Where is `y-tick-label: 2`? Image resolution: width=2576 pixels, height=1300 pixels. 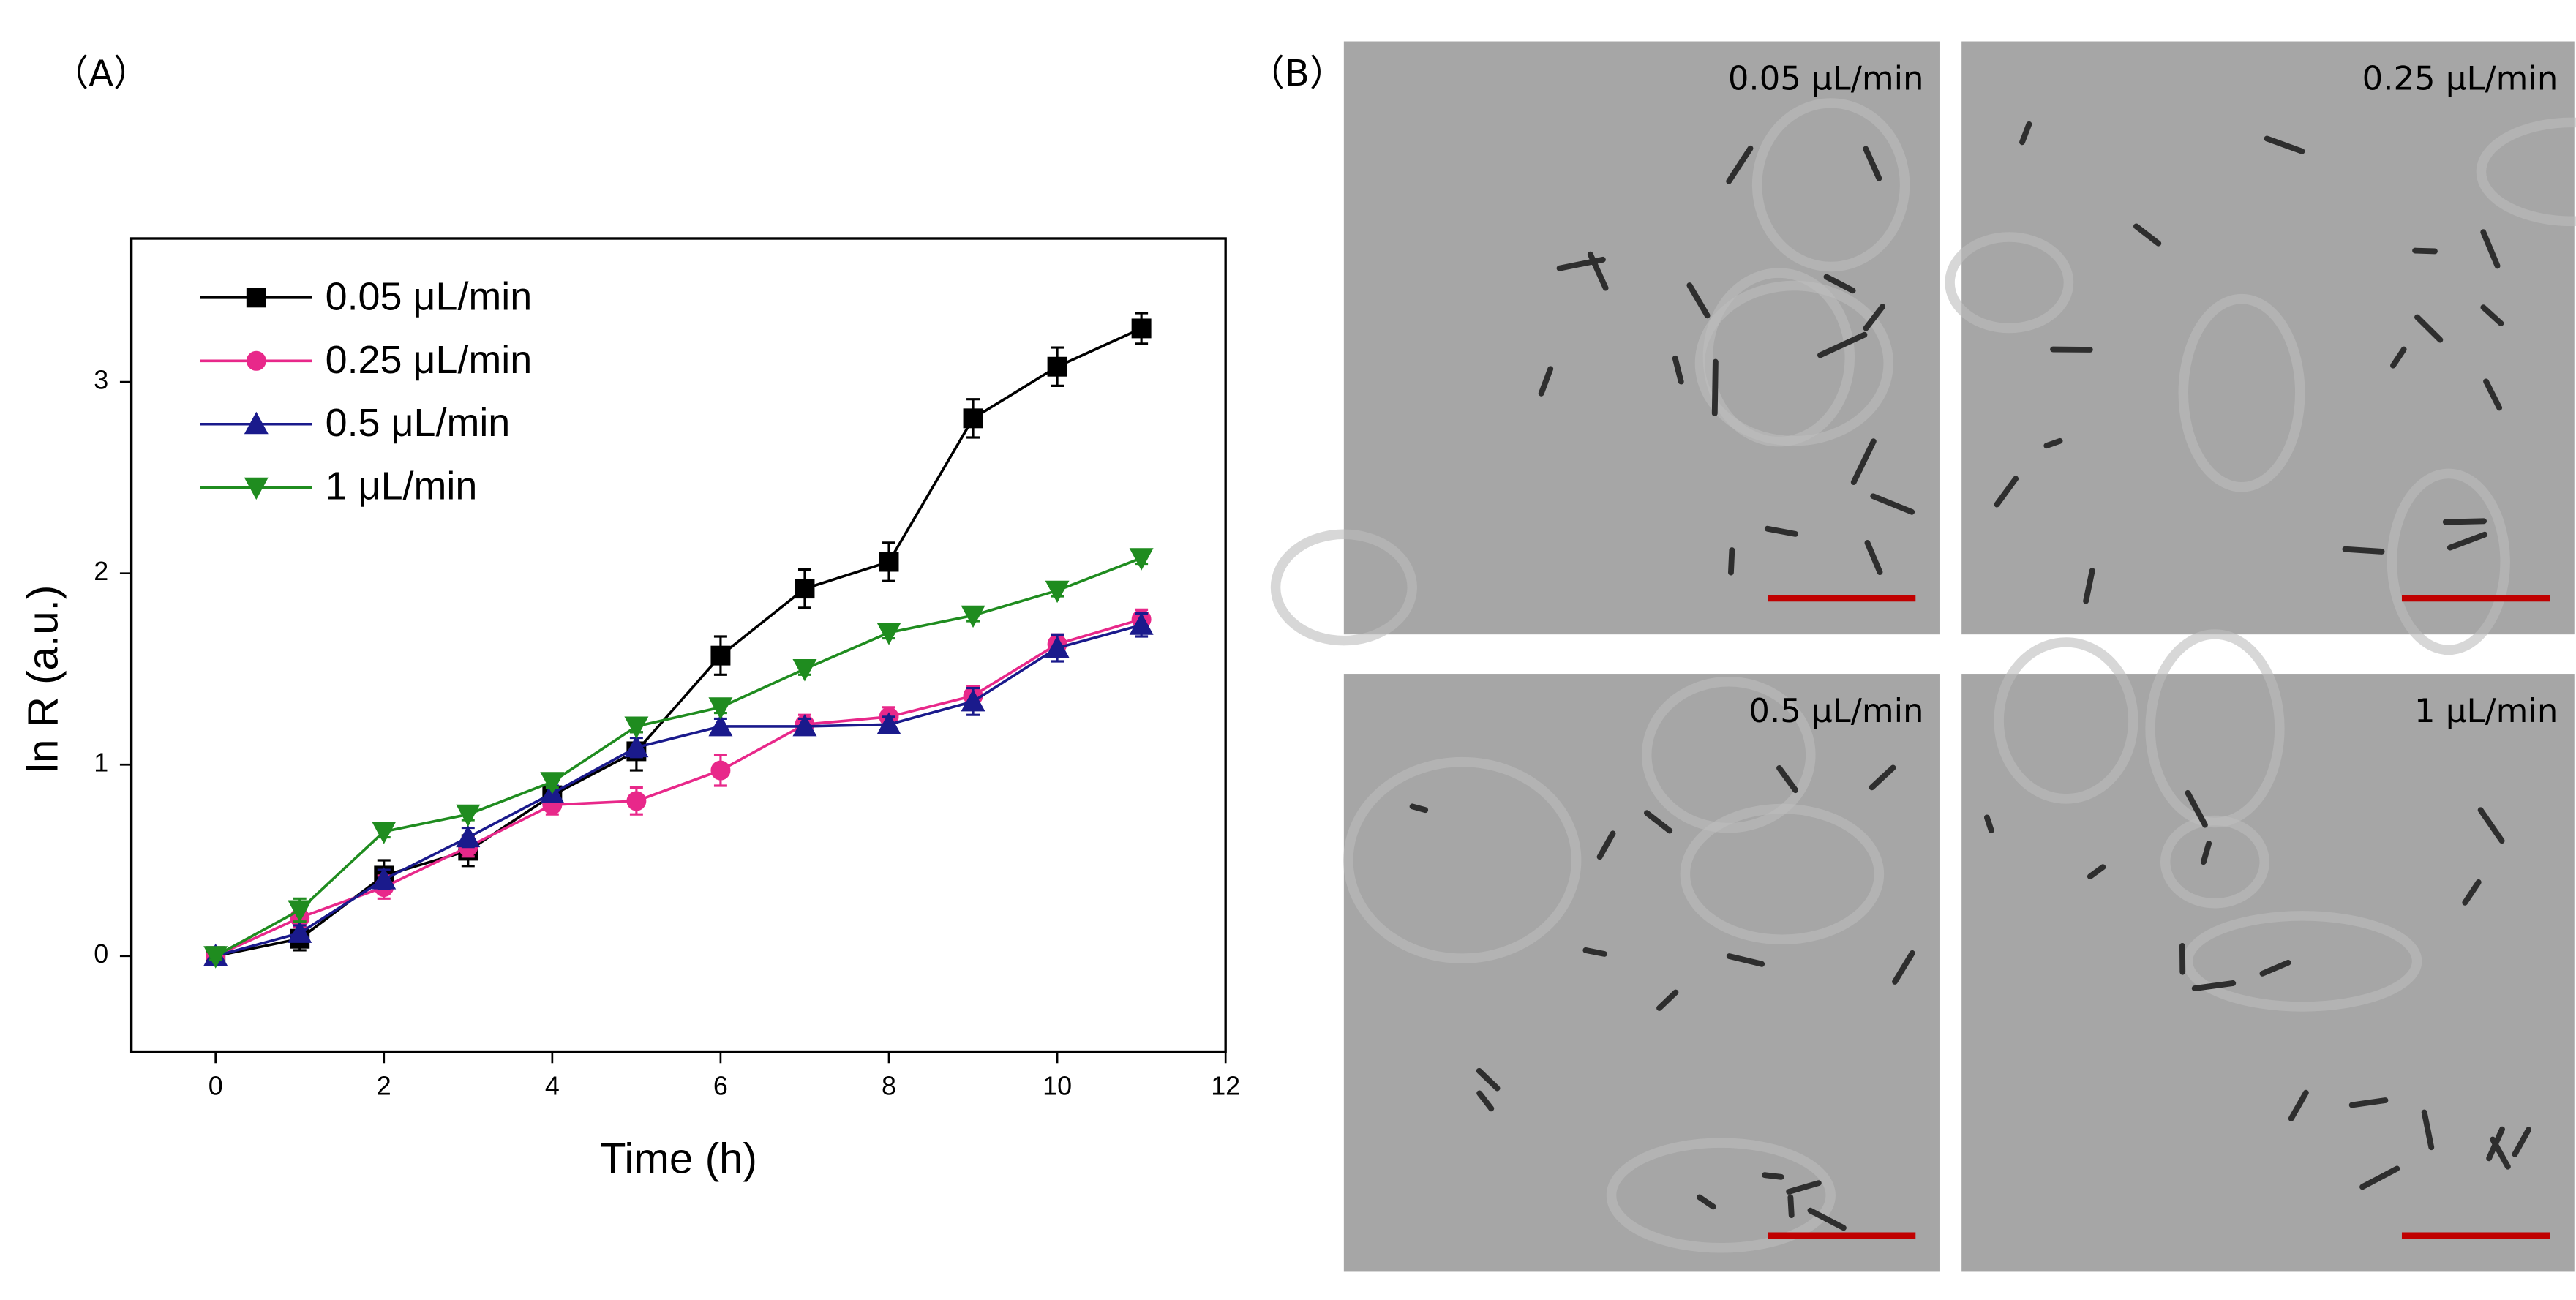 y-tick-label: 2 is located at coordinates (101, 571).